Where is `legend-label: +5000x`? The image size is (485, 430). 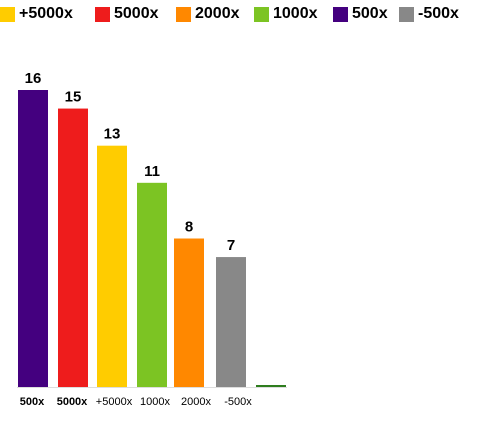 legend-label: +5000x is located at coordinates (46, 13).